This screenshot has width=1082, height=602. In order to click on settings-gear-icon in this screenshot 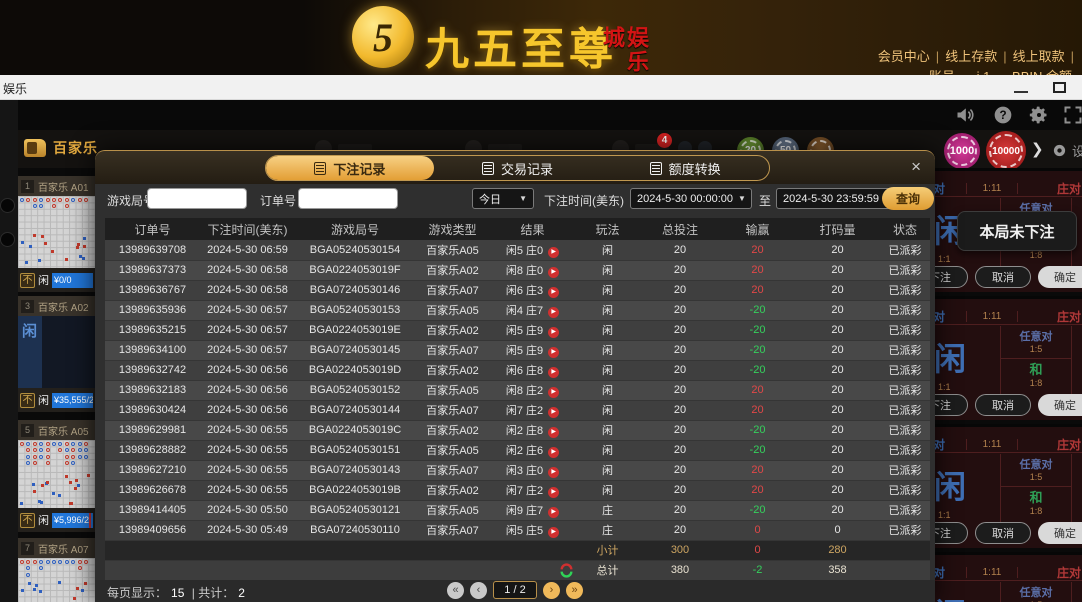, I will do `click(1039, 115)`.